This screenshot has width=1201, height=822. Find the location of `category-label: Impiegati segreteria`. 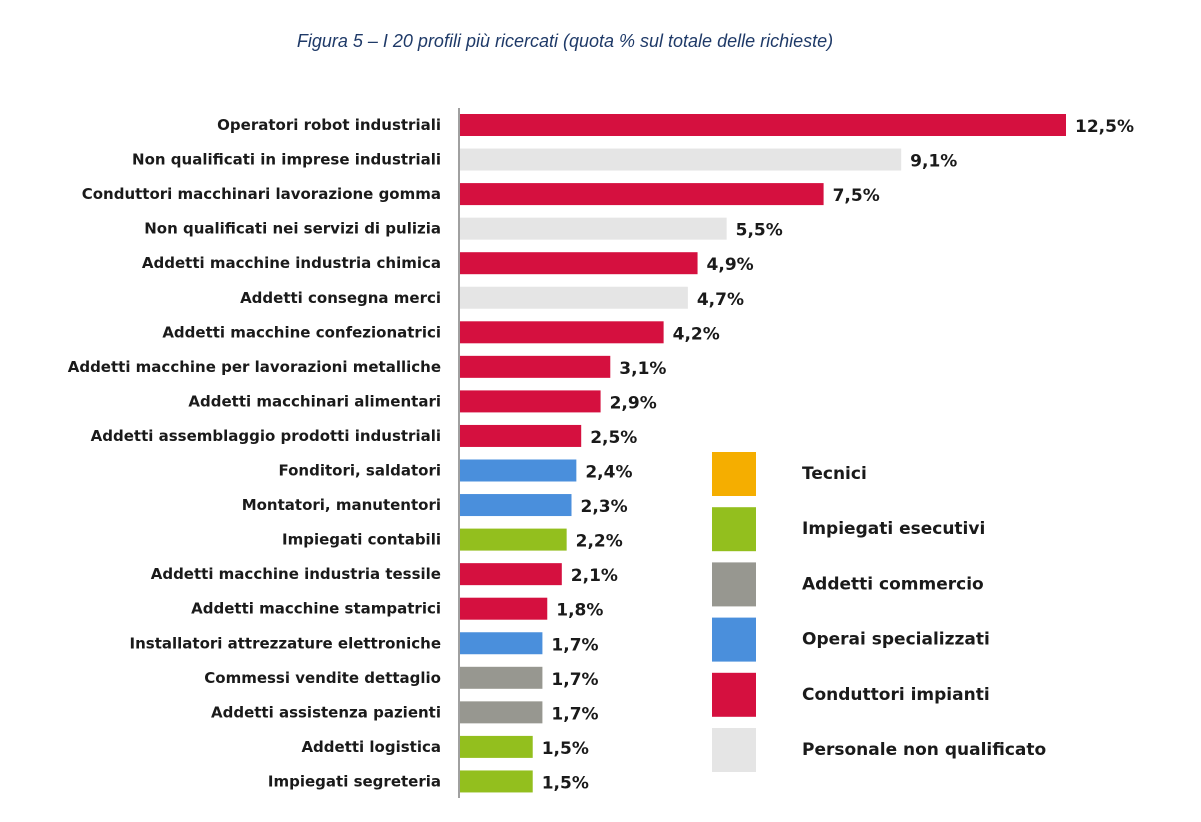

category-label: Impiegati segreteria is located at coordinates (354, 781).